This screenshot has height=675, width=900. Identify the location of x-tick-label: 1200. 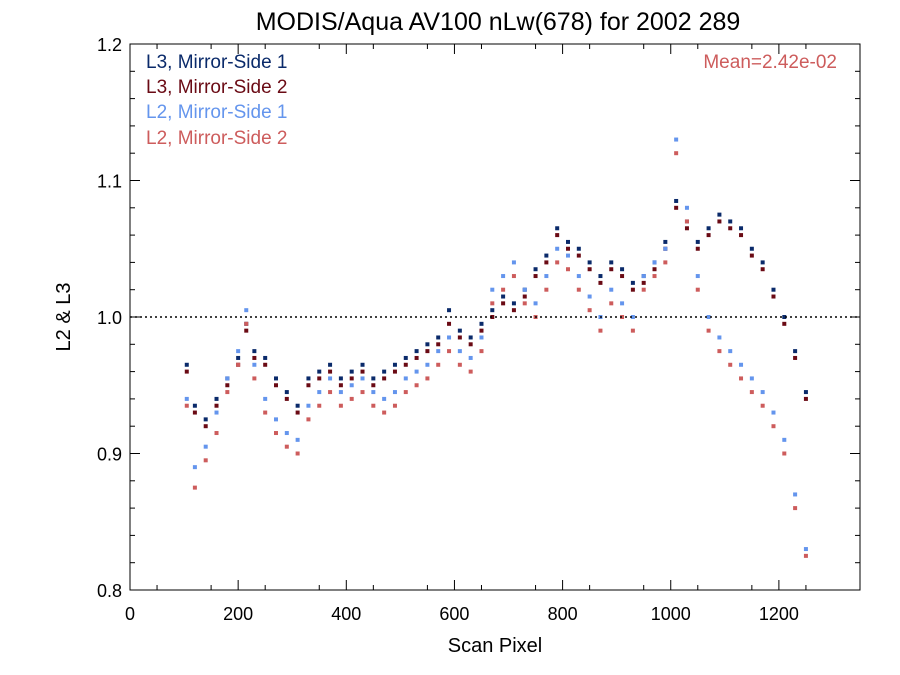
(779, 614).